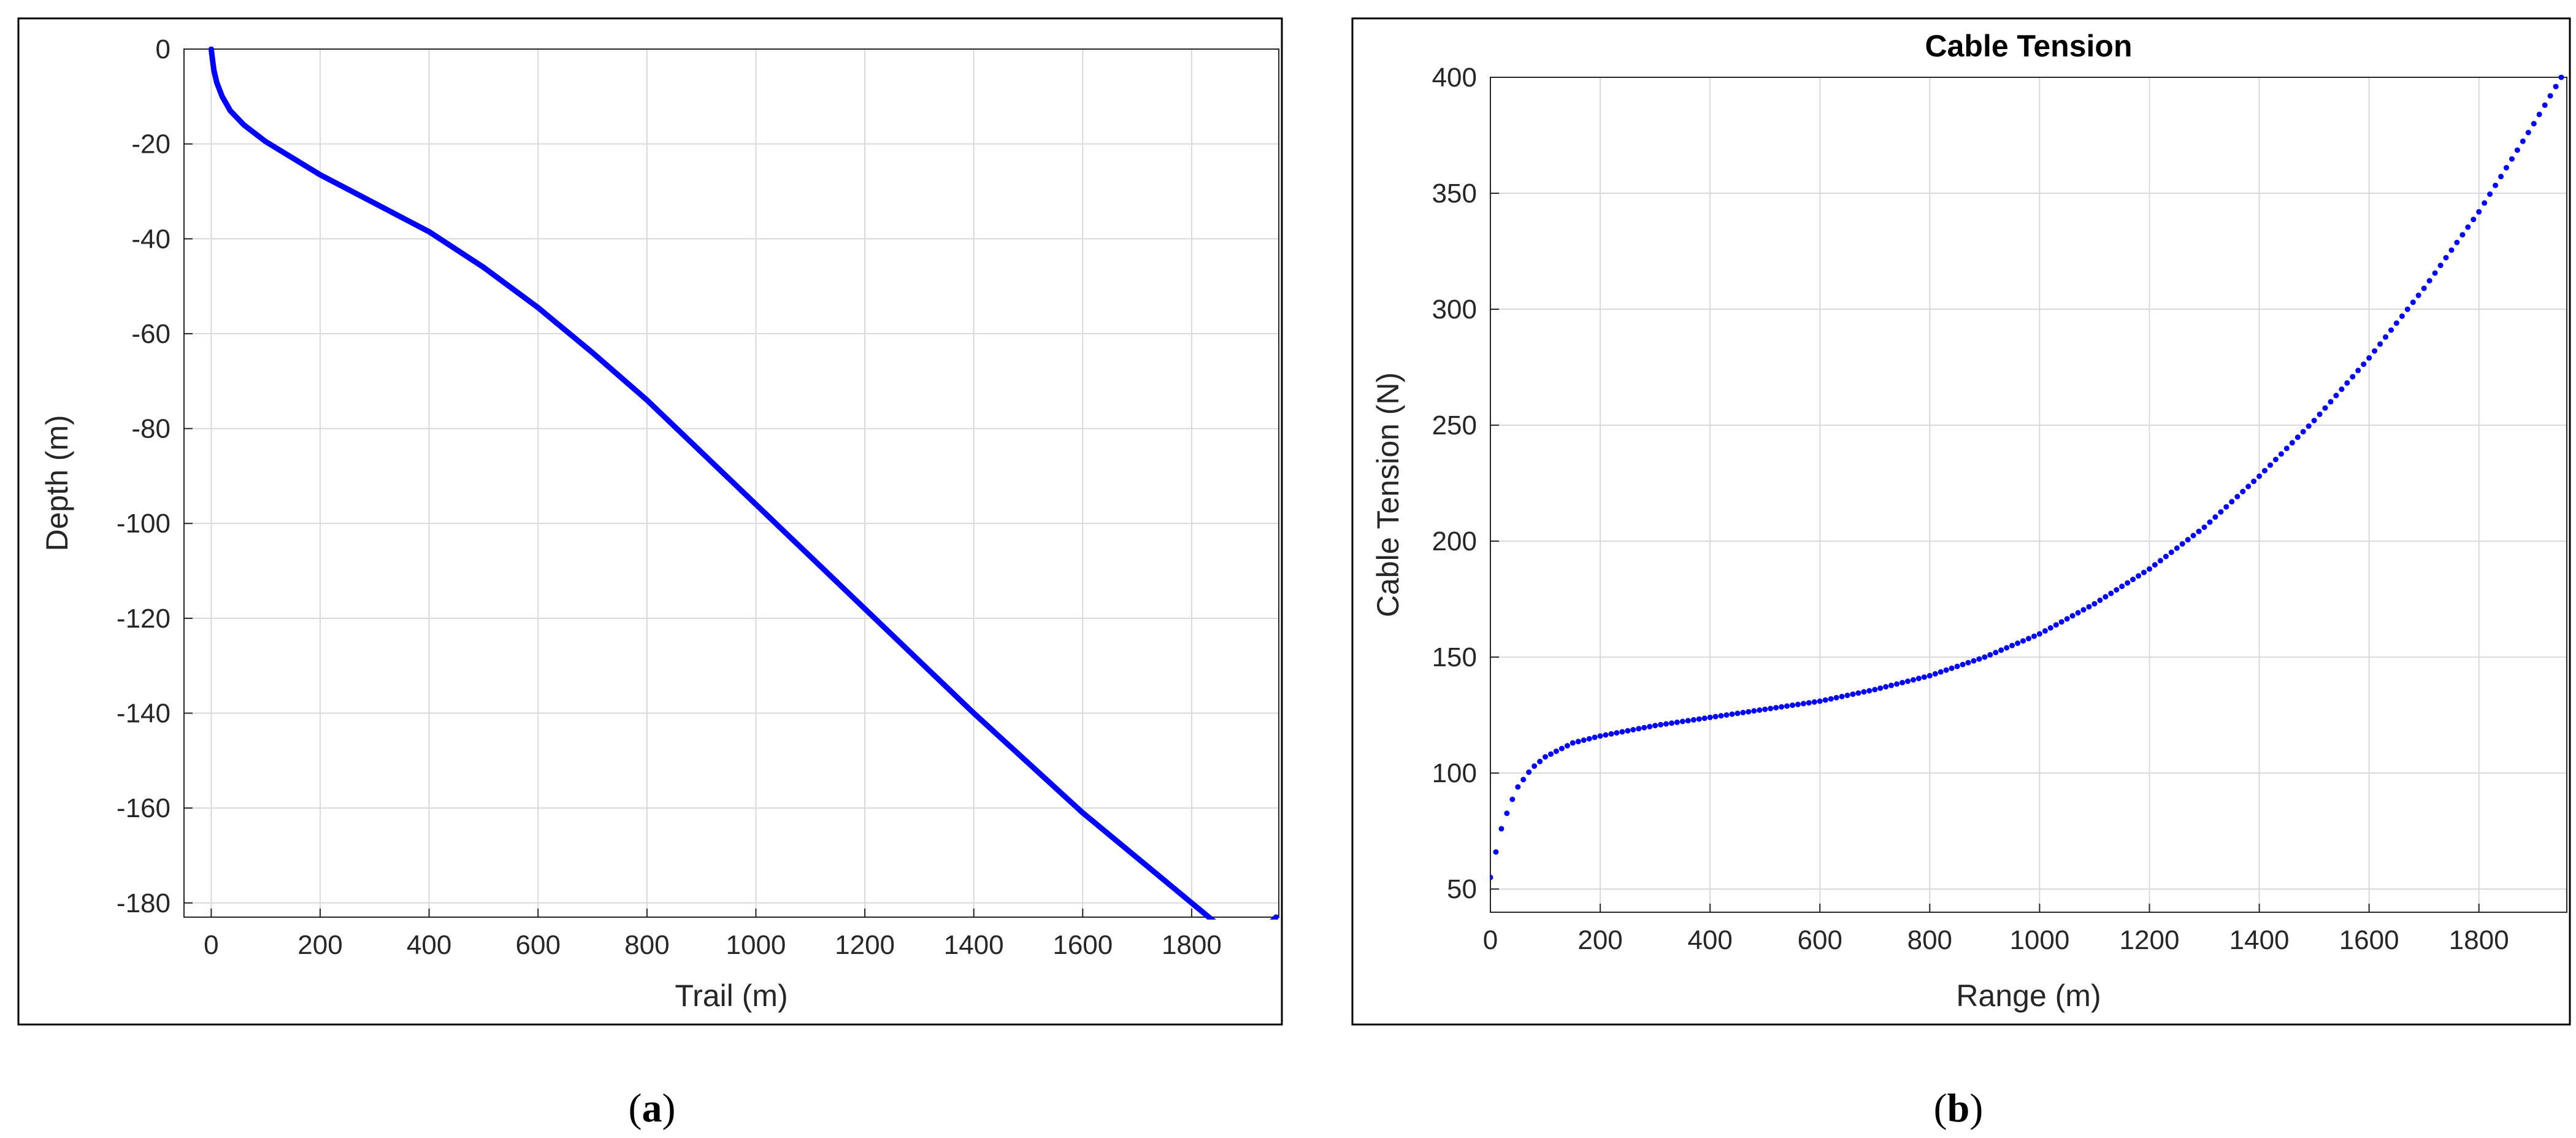 This screenshot has width=2576, height=1138. Describe the element at coordinates (2028, 46) in the screenshot. I see `chart-title: Cable Tension` at that location.